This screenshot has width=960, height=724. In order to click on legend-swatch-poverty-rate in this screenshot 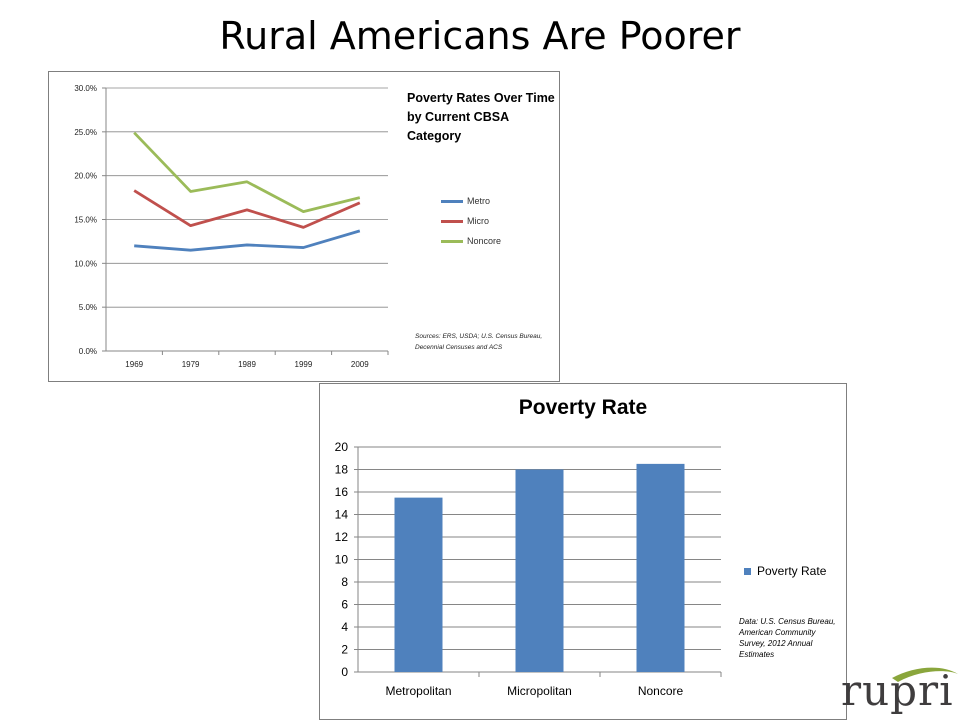, I will do `click(747, 571)`.